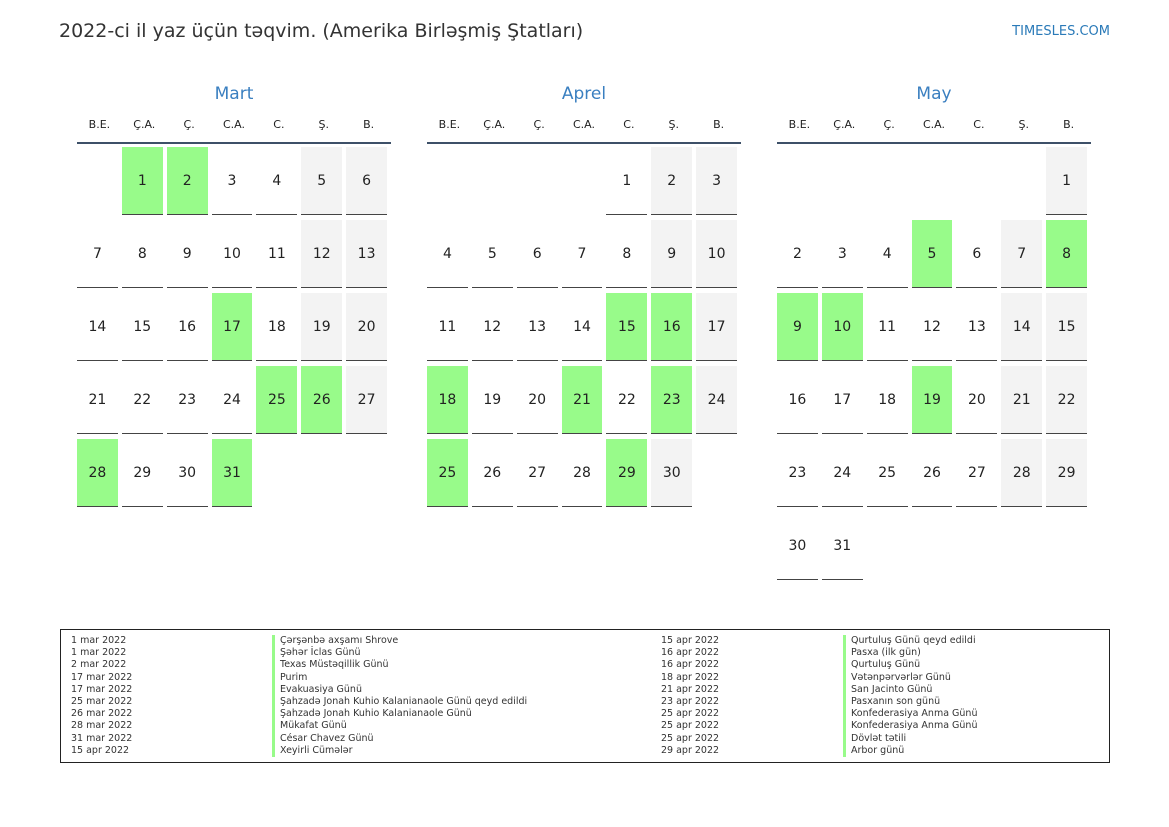  What do you see at coordinates (797, 327) in the screenshot?
I see `holiday-day-cell: 9` at bounding box center [797, 327].